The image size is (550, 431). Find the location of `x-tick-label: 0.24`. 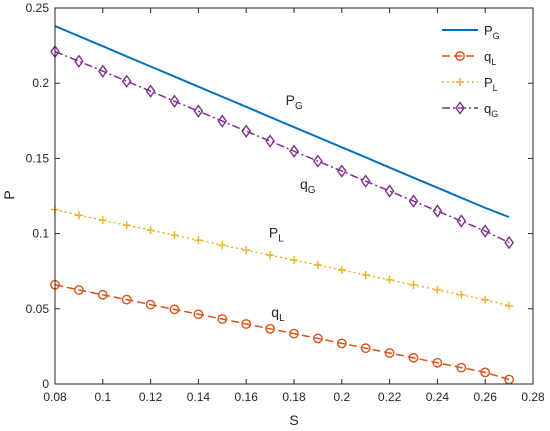

x-tick-label: 0.24 is located at coordinates (438, 397).